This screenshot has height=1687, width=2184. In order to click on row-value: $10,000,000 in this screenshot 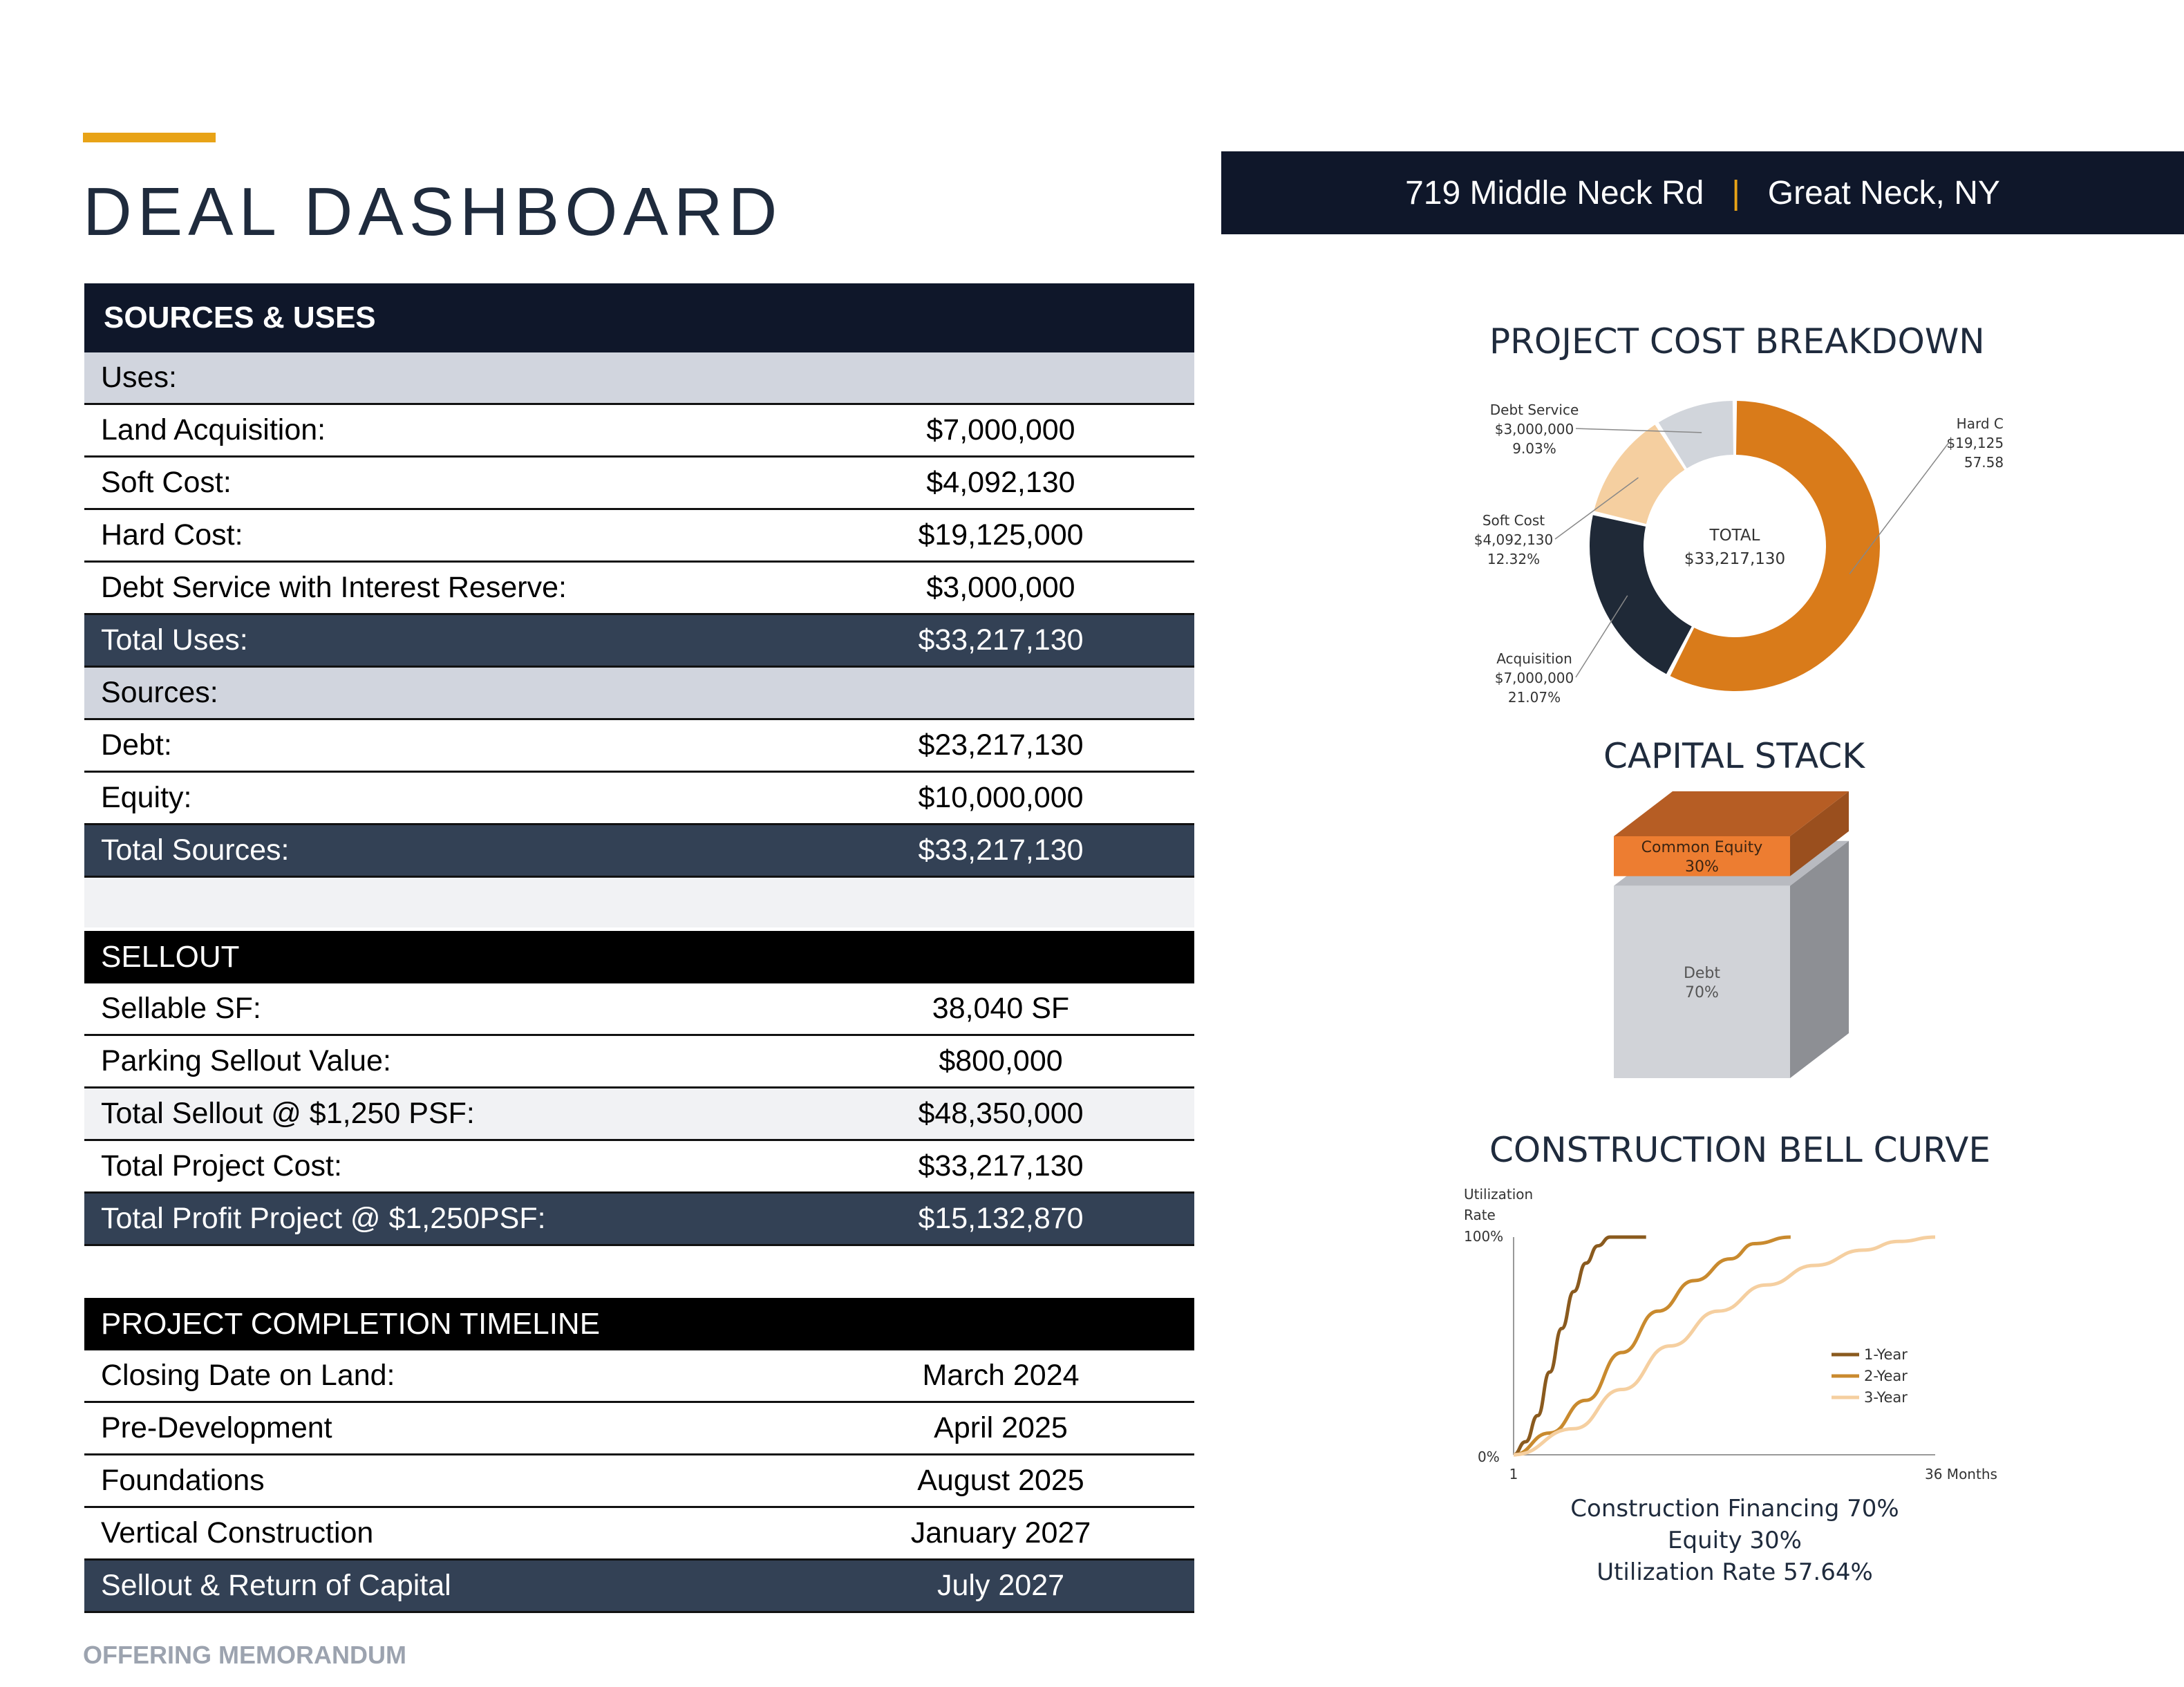, I will do `click(1001, 797)`.